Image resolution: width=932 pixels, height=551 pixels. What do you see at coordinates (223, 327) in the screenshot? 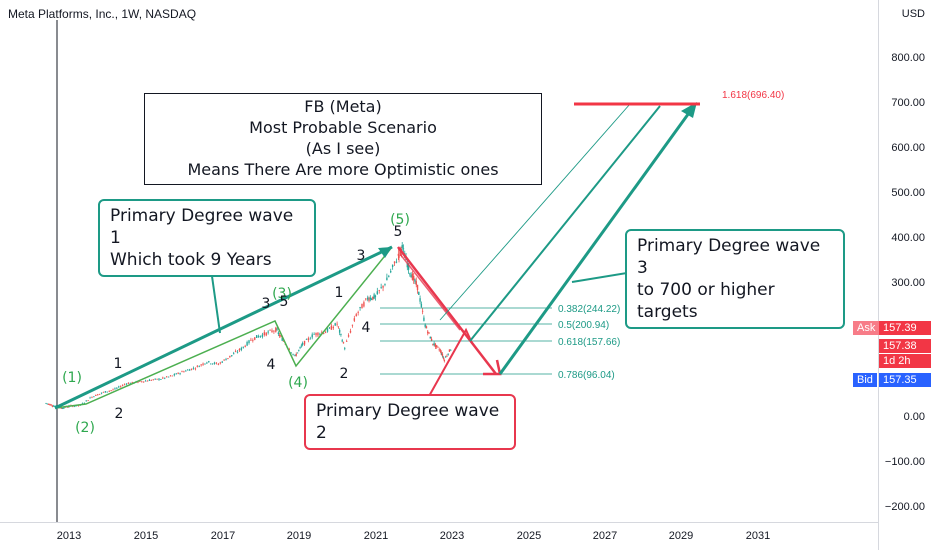
I see `wave-path` at bounding box center [223, 327].